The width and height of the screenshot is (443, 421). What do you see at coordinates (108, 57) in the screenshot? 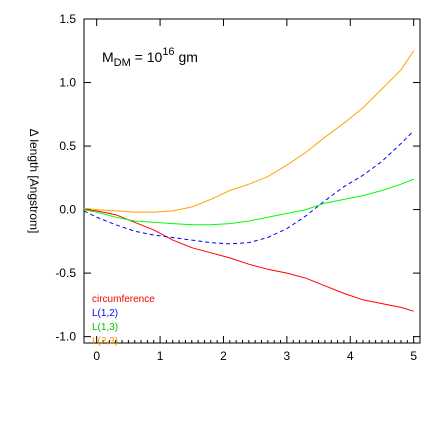
I see `mass-annotation-prefix: M` at bounding box center [108, 57].